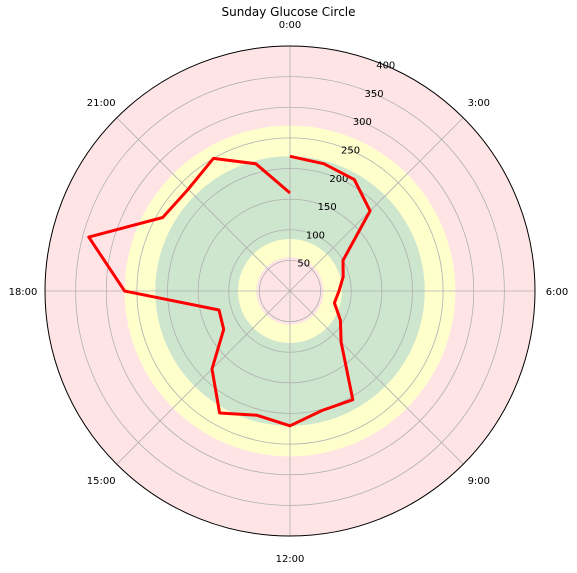  I want to click on angle-tick-label: 6:00, so click(557, 292).